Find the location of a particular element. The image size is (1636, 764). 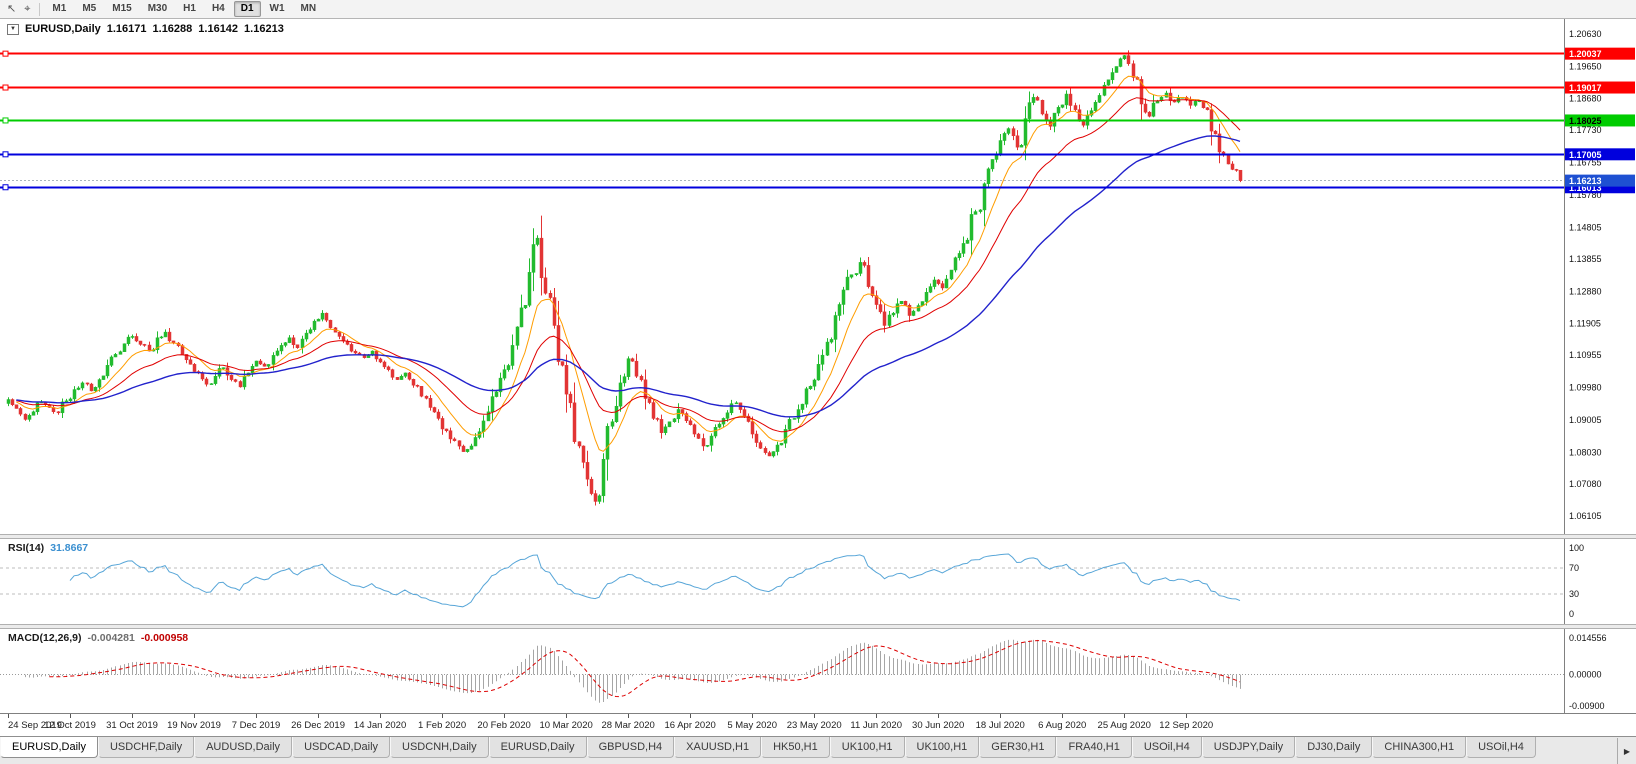

rsi-tick-label: 70 is located at coordinates (1574, 568).